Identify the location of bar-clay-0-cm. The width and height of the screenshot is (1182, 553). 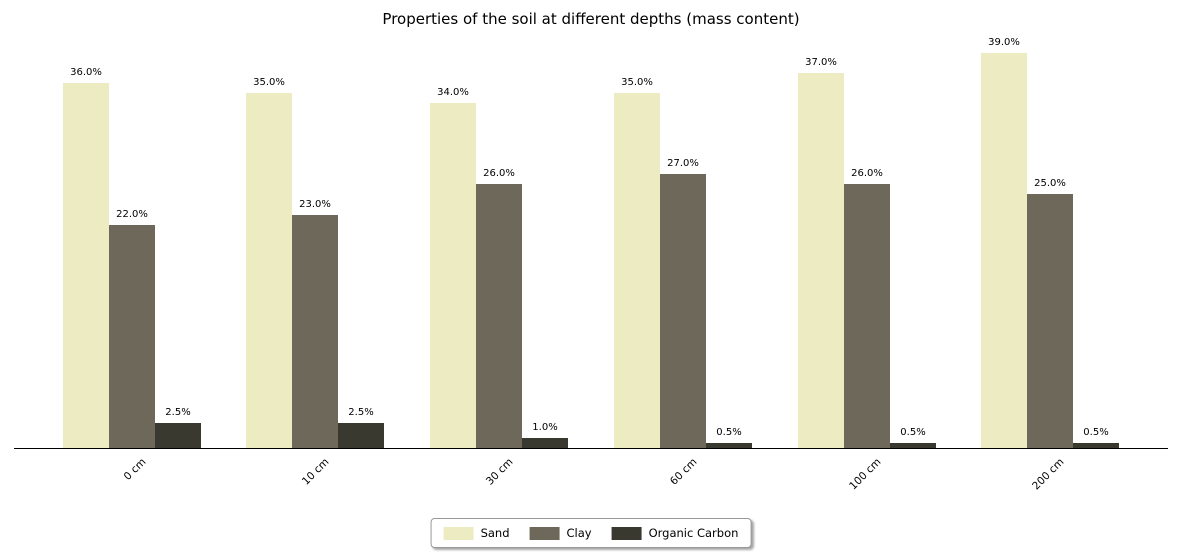
(132, 336).